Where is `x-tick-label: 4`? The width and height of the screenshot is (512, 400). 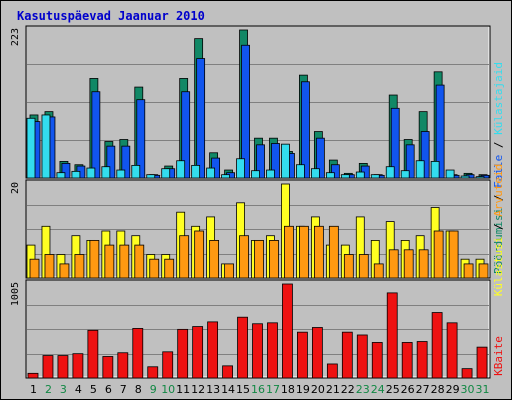 x-tick-label: 4 is located at coordinates (78, 389).